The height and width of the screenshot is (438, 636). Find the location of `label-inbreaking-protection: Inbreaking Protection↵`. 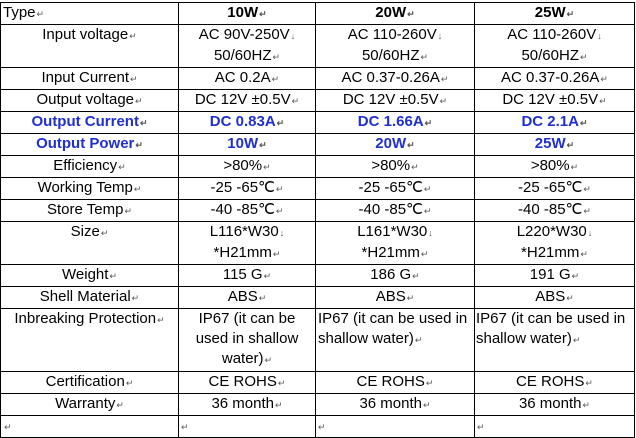

label-inbreaking-protection: Inbreaking Protection↵ is located at coordinates (89, 340).